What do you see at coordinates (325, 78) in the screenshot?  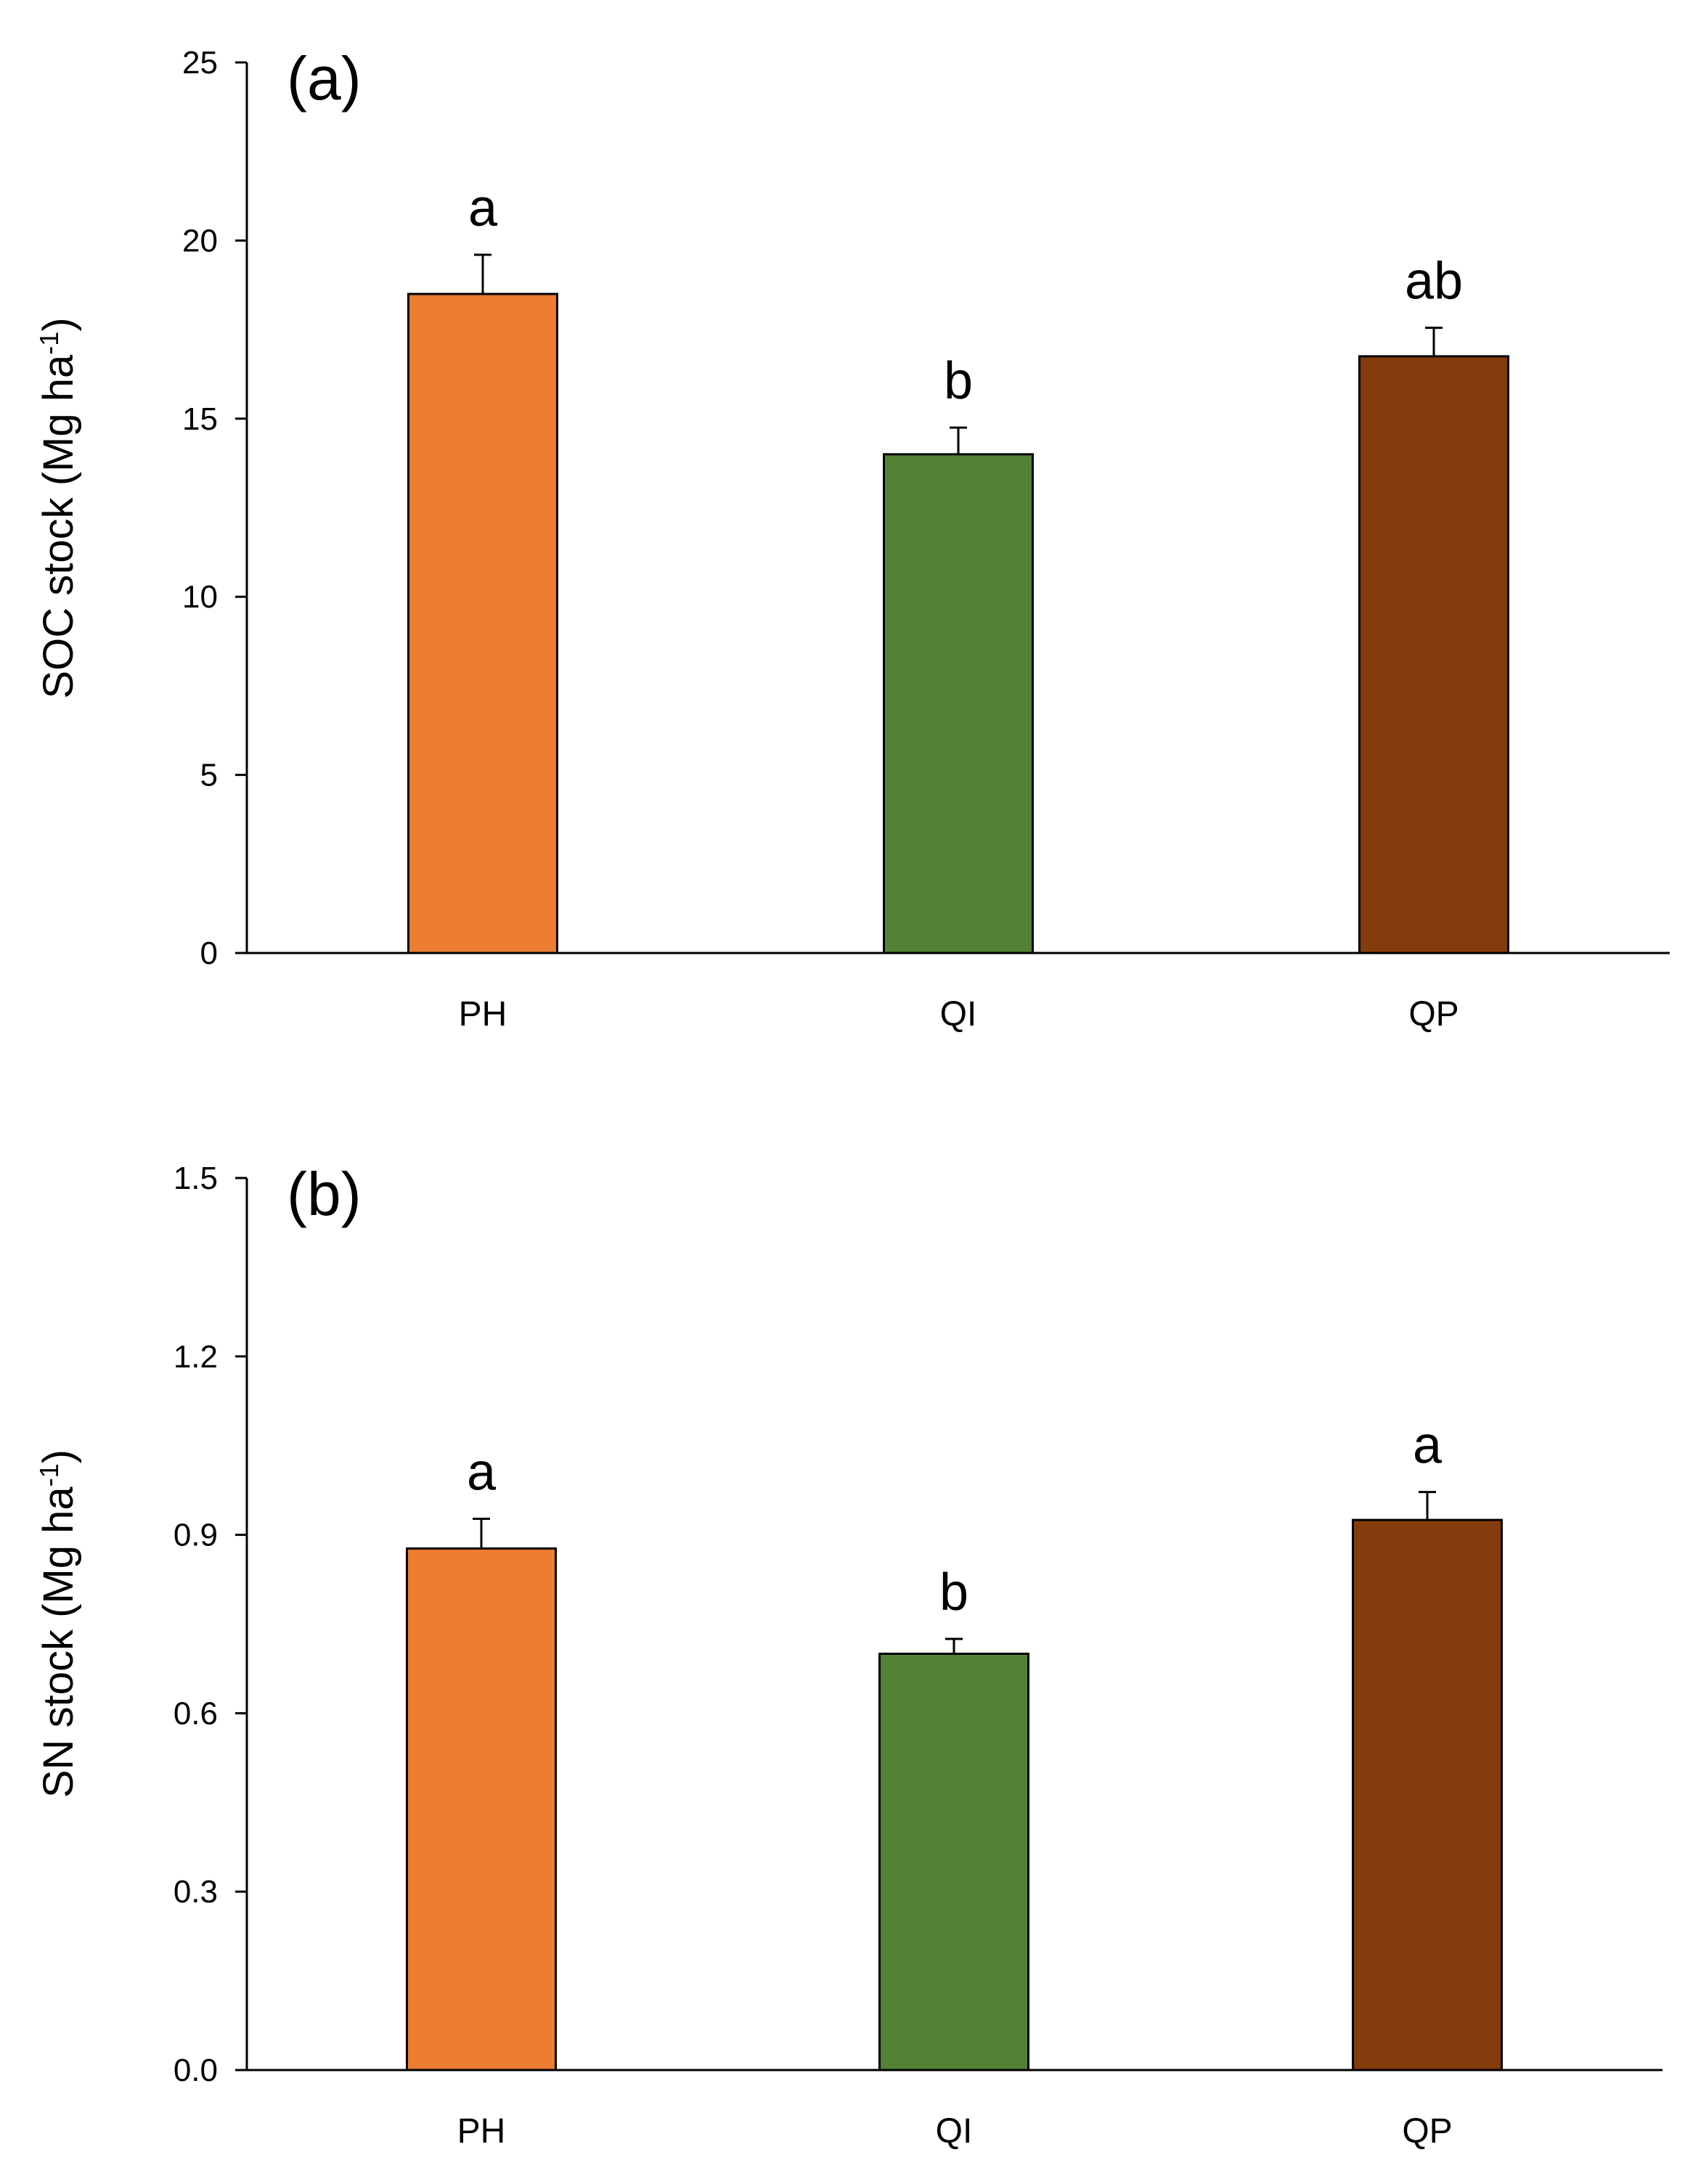 I see `panel-label: (a)` at bounding box center [325, 78].